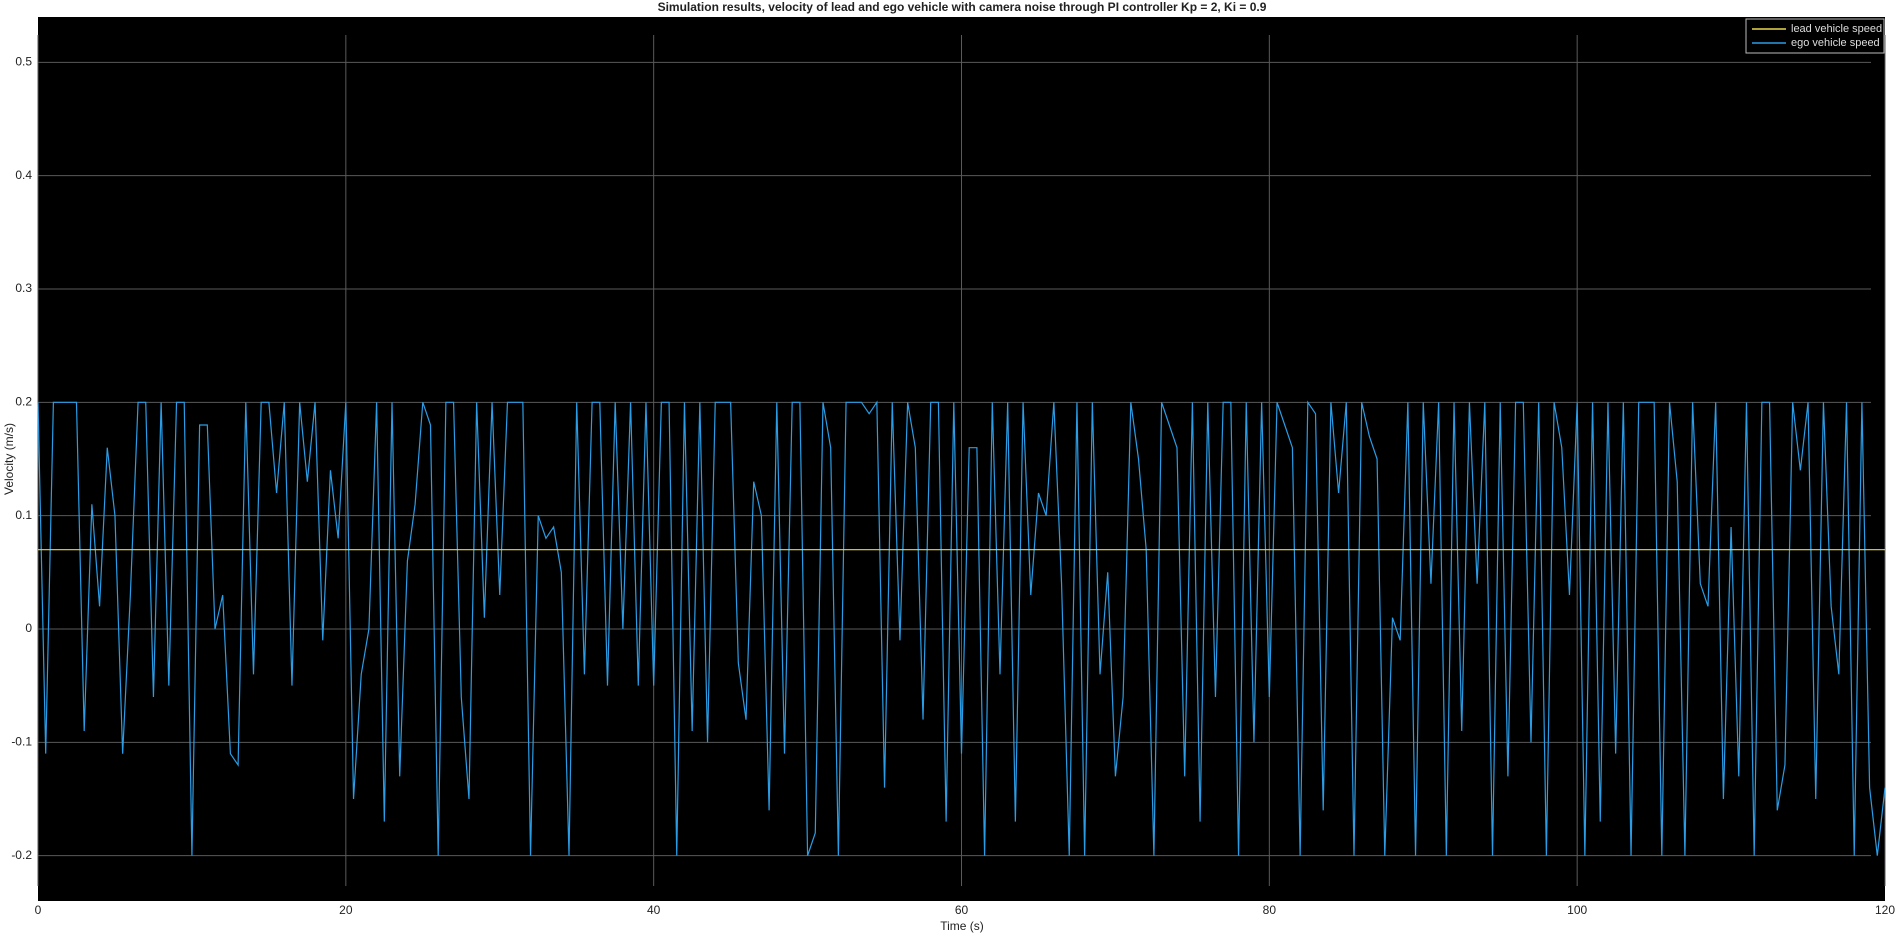  Describe the element at coordinates (23, 62) in the screenshot. I see `y-tick-label: 0.5` at that location.